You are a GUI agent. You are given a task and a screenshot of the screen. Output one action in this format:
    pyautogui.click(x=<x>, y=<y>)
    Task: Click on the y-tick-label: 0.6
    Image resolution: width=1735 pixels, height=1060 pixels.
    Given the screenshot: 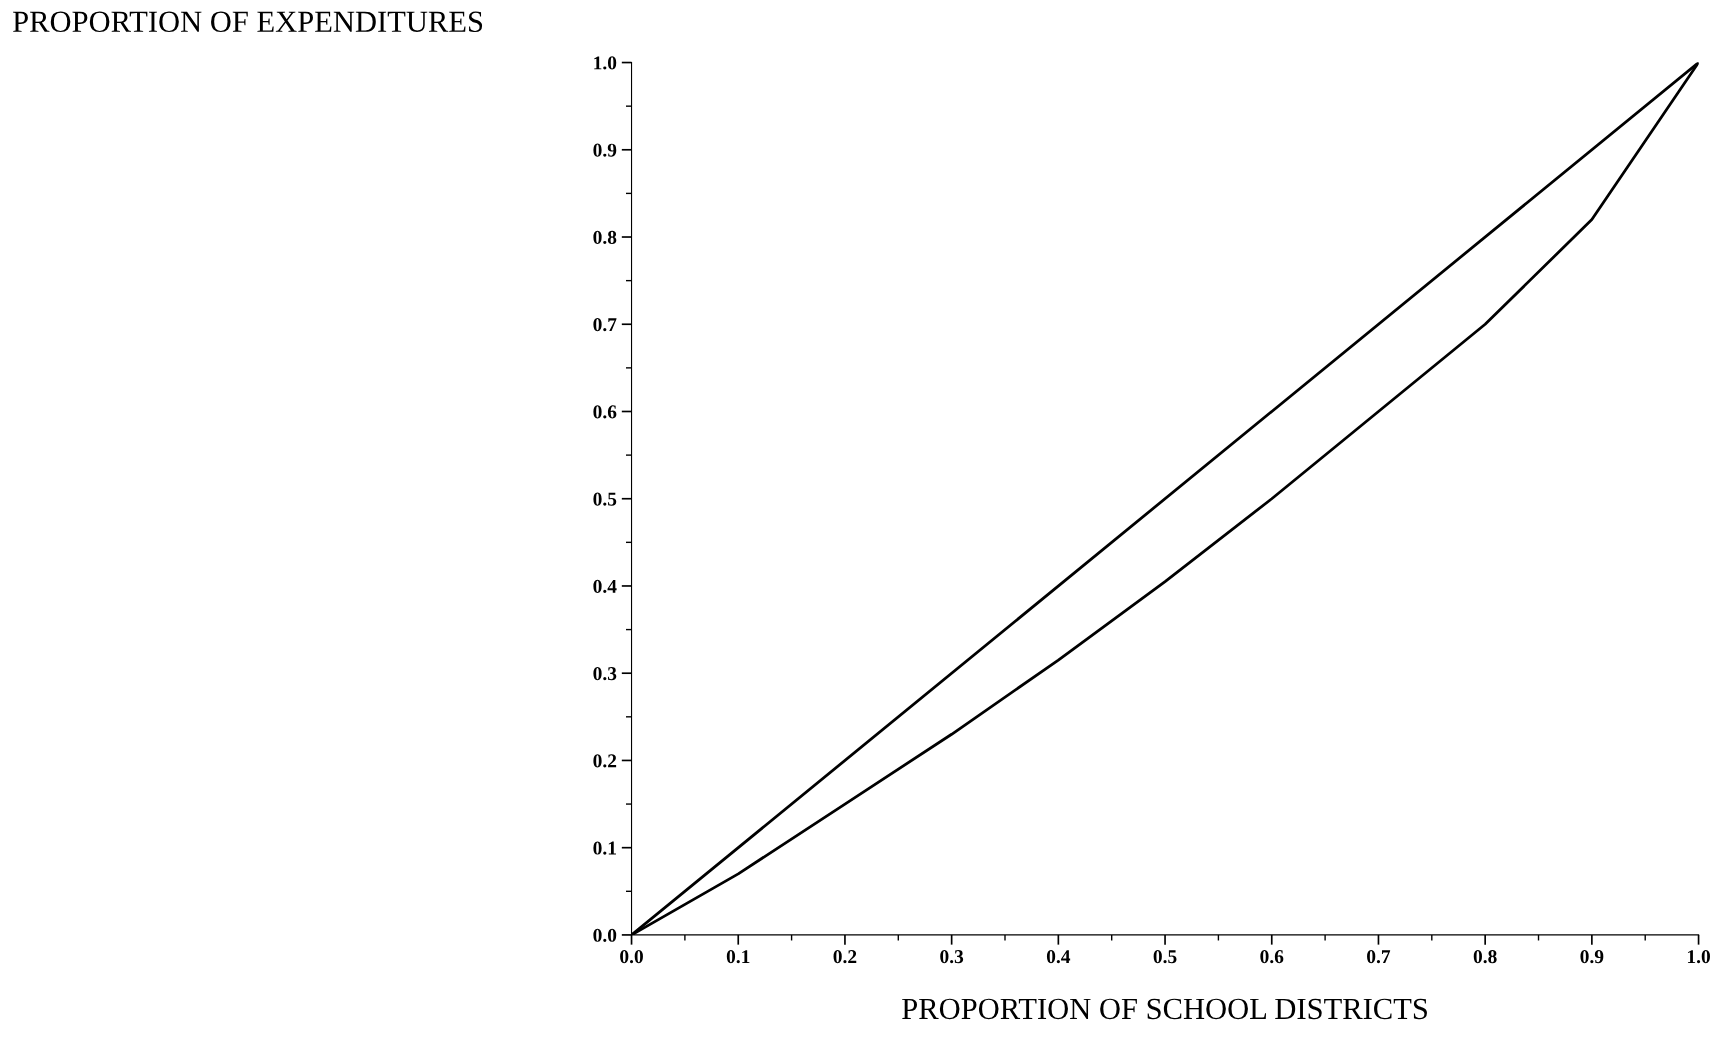 What is the action you would take?
    pyautogui.click(x=605, y=412)
    